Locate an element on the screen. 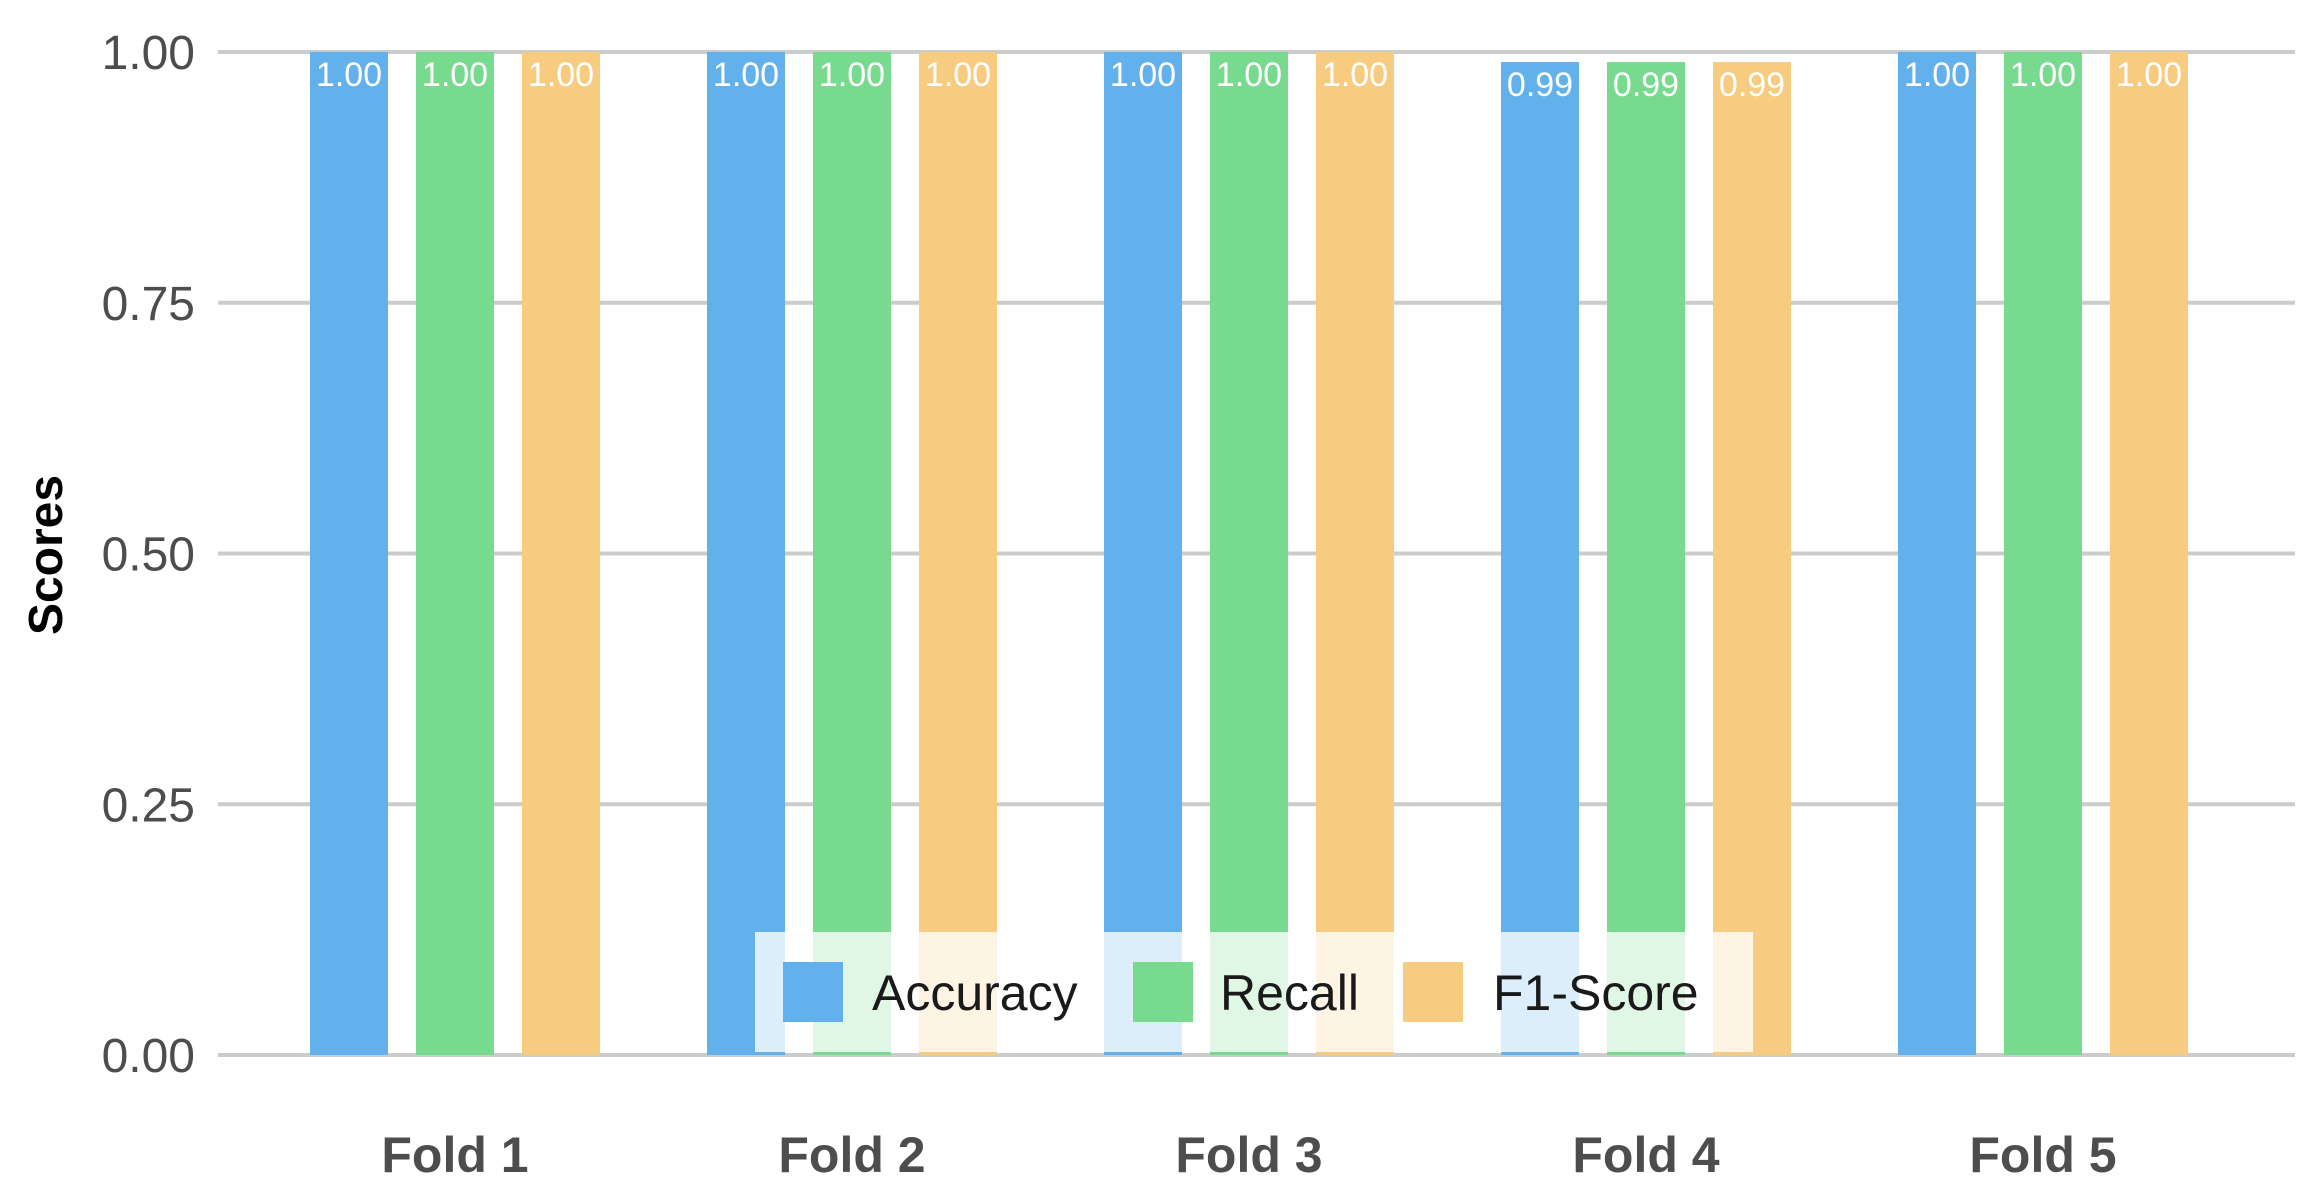 The width and height of the screenshot is (2305, 1198). x-category-label: Fold 3 is located at coordinates (1248, 1155).